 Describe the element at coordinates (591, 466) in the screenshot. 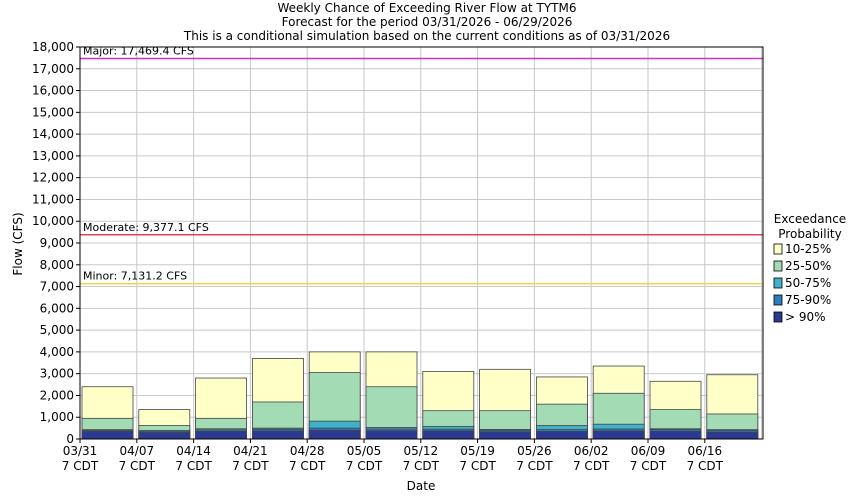

I see `x-tick-time-9: 7 CDT` at that location.